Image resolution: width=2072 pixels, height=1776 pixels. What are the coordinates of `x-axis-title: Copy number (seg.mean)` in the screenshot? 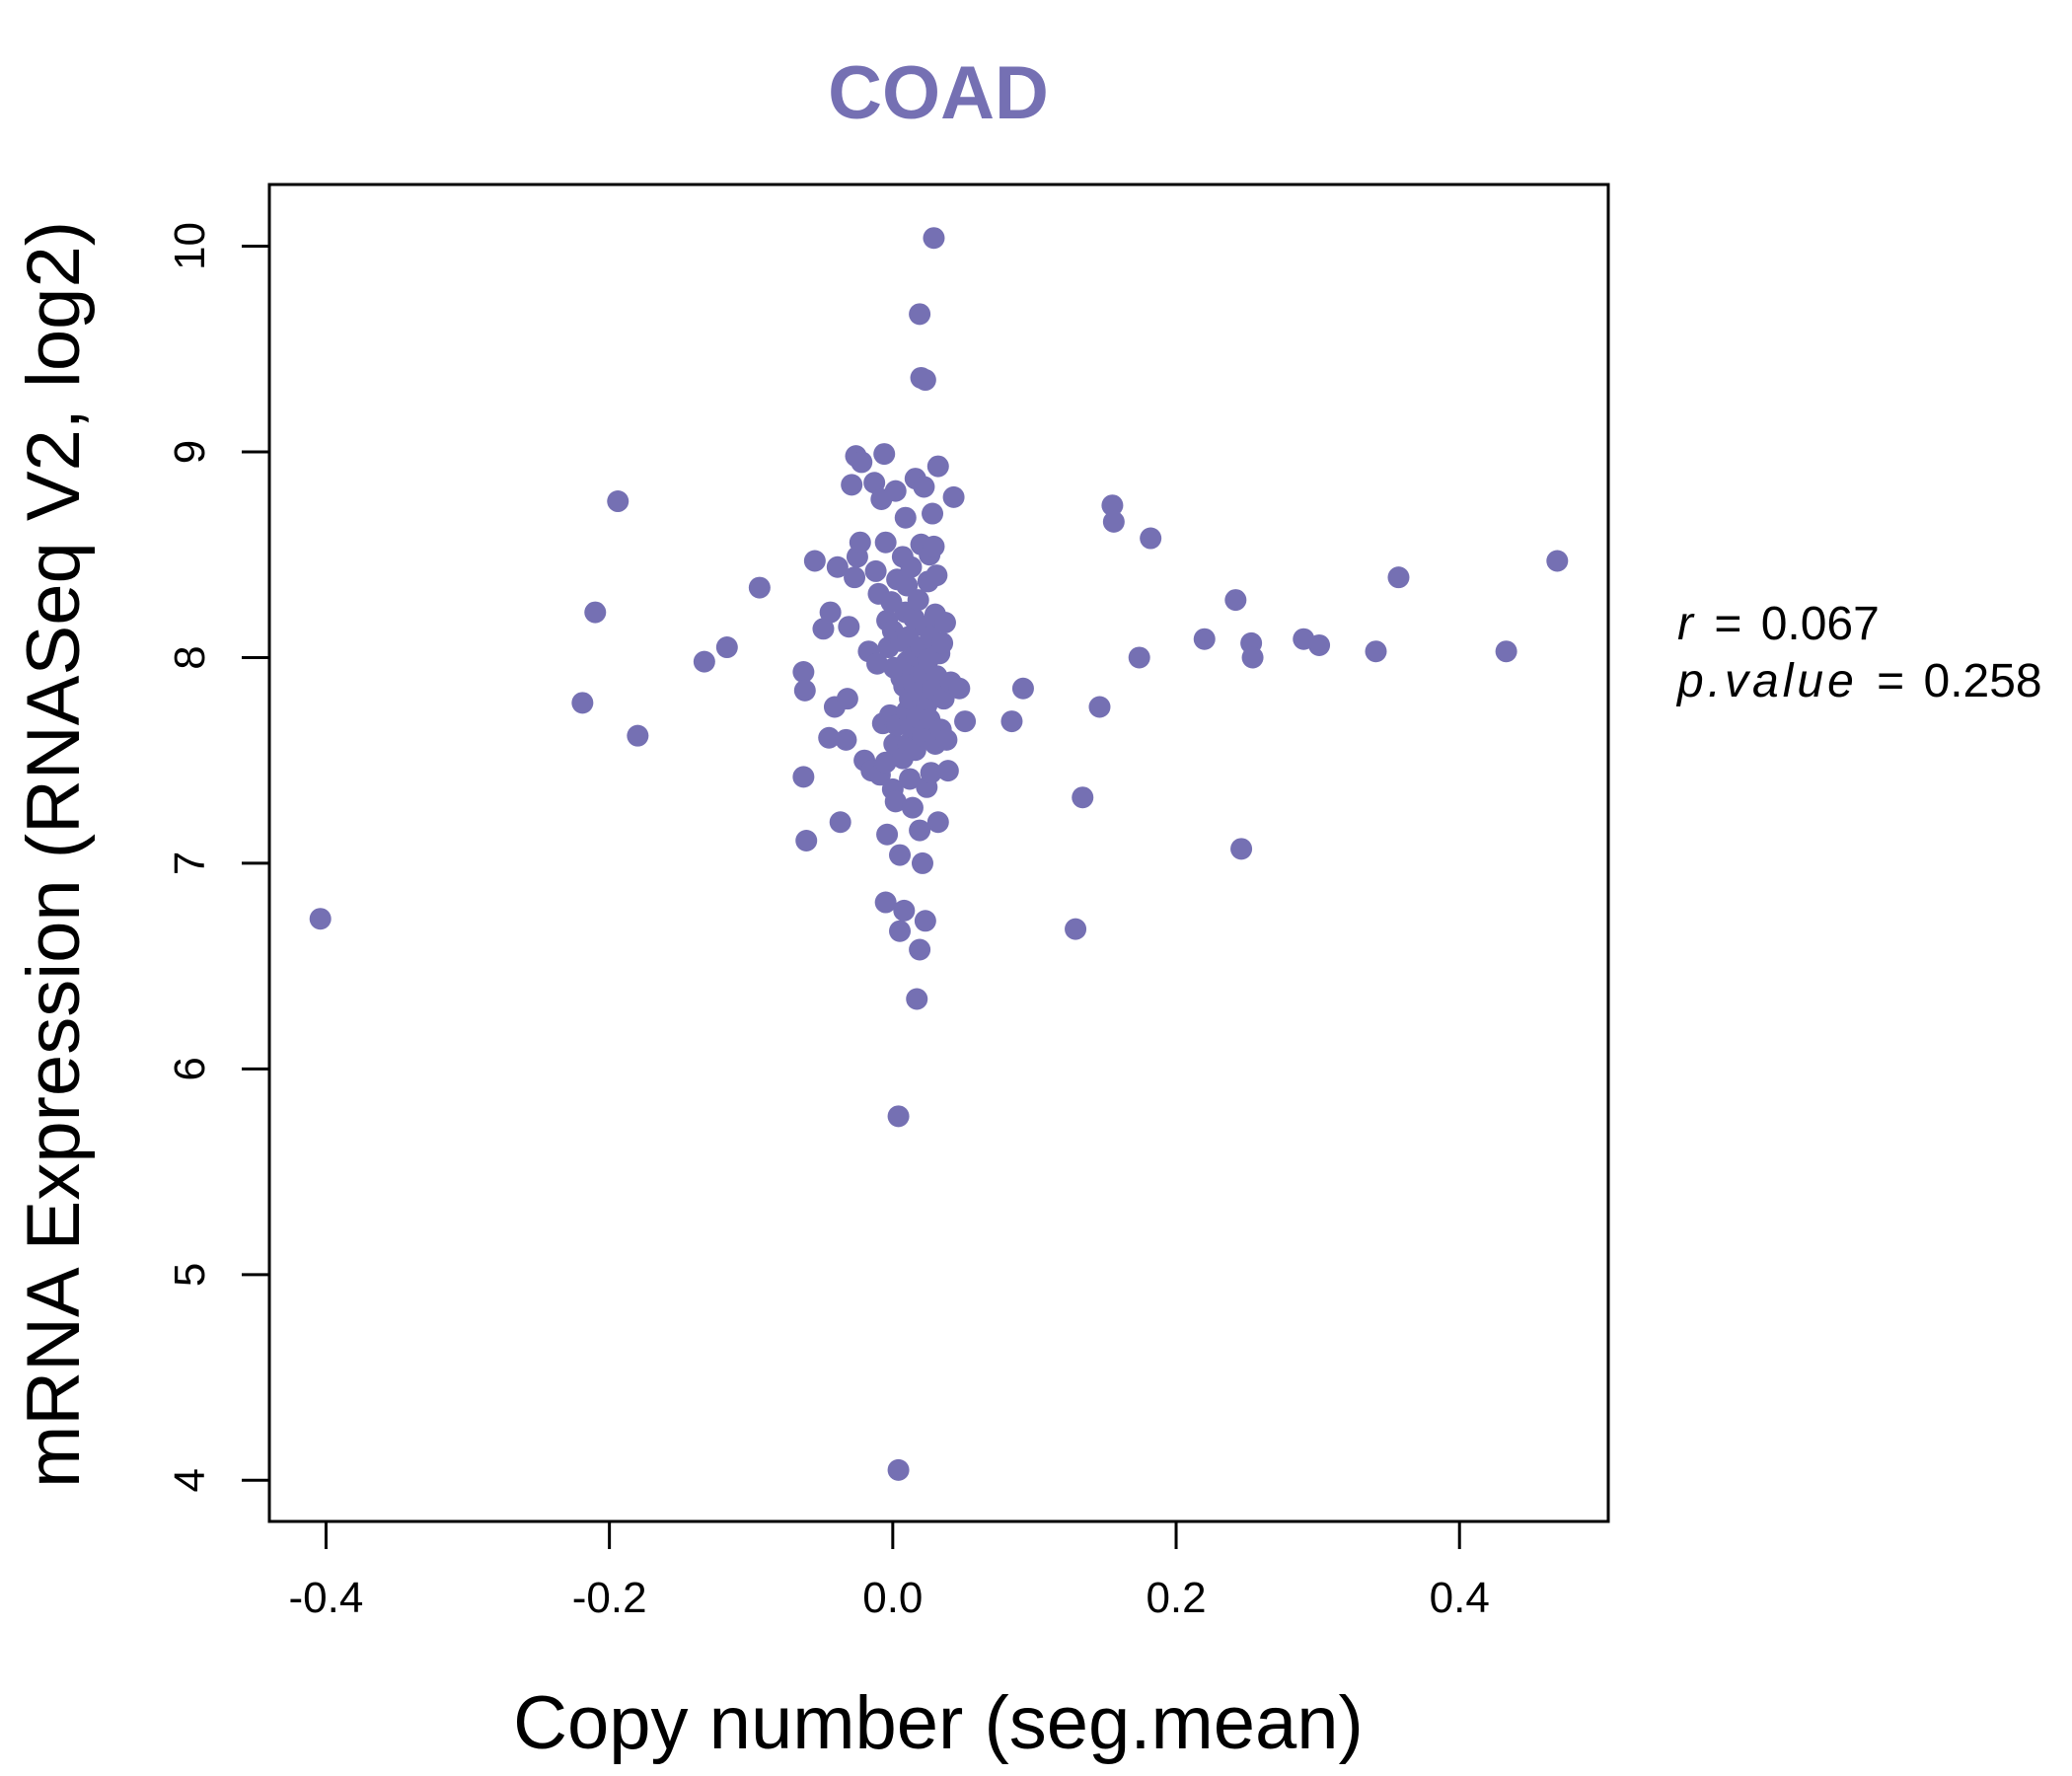 It's located at (939, 1723).